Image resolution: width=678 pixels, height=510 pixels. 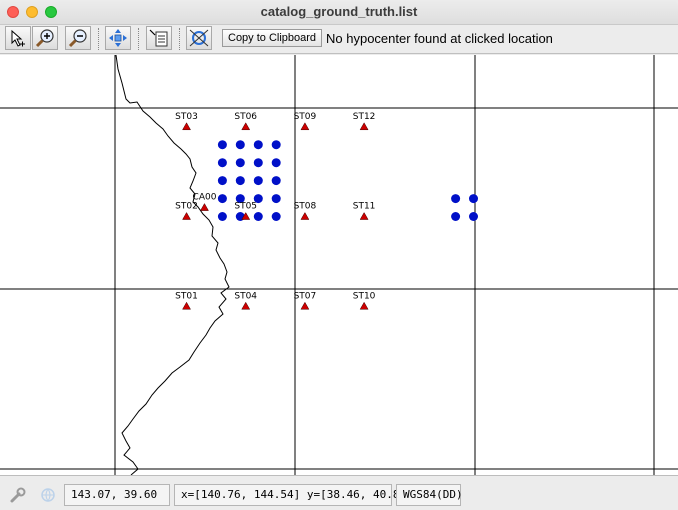 I want to click on station-label: ST06, so click(x=245, y=117).